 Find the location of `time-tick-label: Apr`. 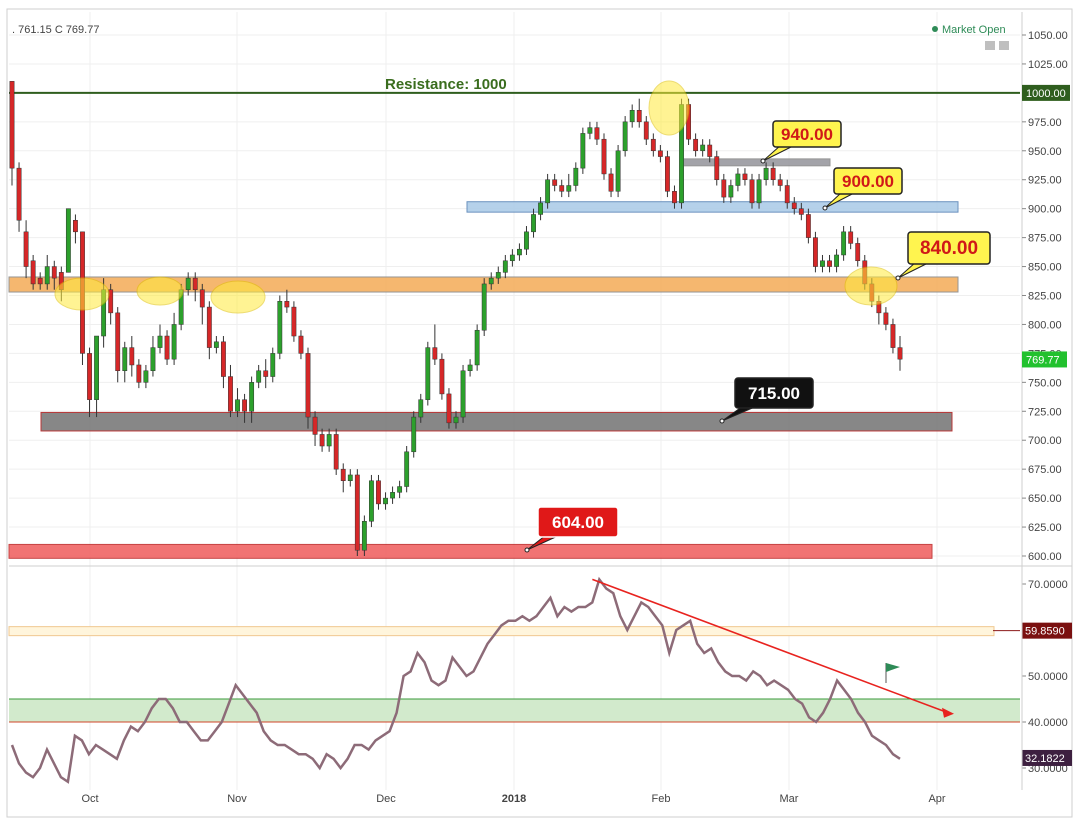

time-tick-label: Apr is located at coordinates (936, 799).